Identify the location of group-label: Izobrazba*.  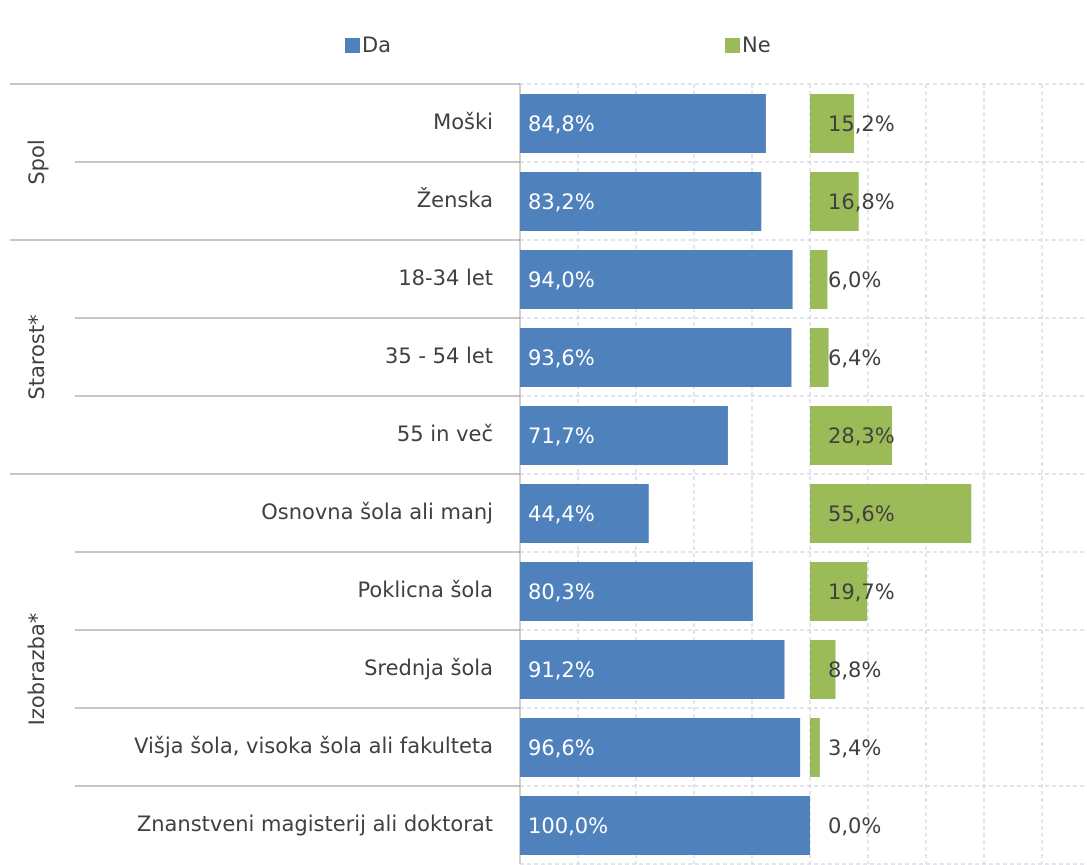
(37, 669).